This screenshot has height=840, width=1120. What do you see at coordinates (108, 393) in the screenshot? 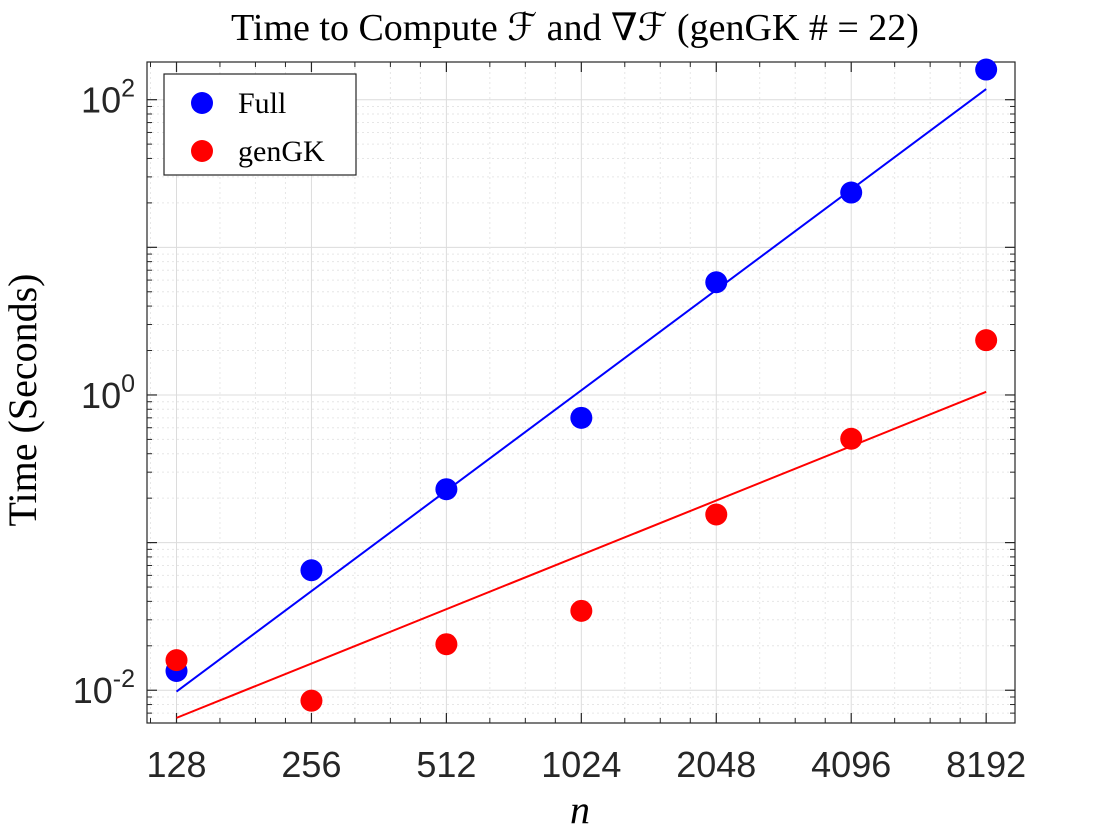
I see `y-tick-label: 10⁰` at bounding box center [108, 393].